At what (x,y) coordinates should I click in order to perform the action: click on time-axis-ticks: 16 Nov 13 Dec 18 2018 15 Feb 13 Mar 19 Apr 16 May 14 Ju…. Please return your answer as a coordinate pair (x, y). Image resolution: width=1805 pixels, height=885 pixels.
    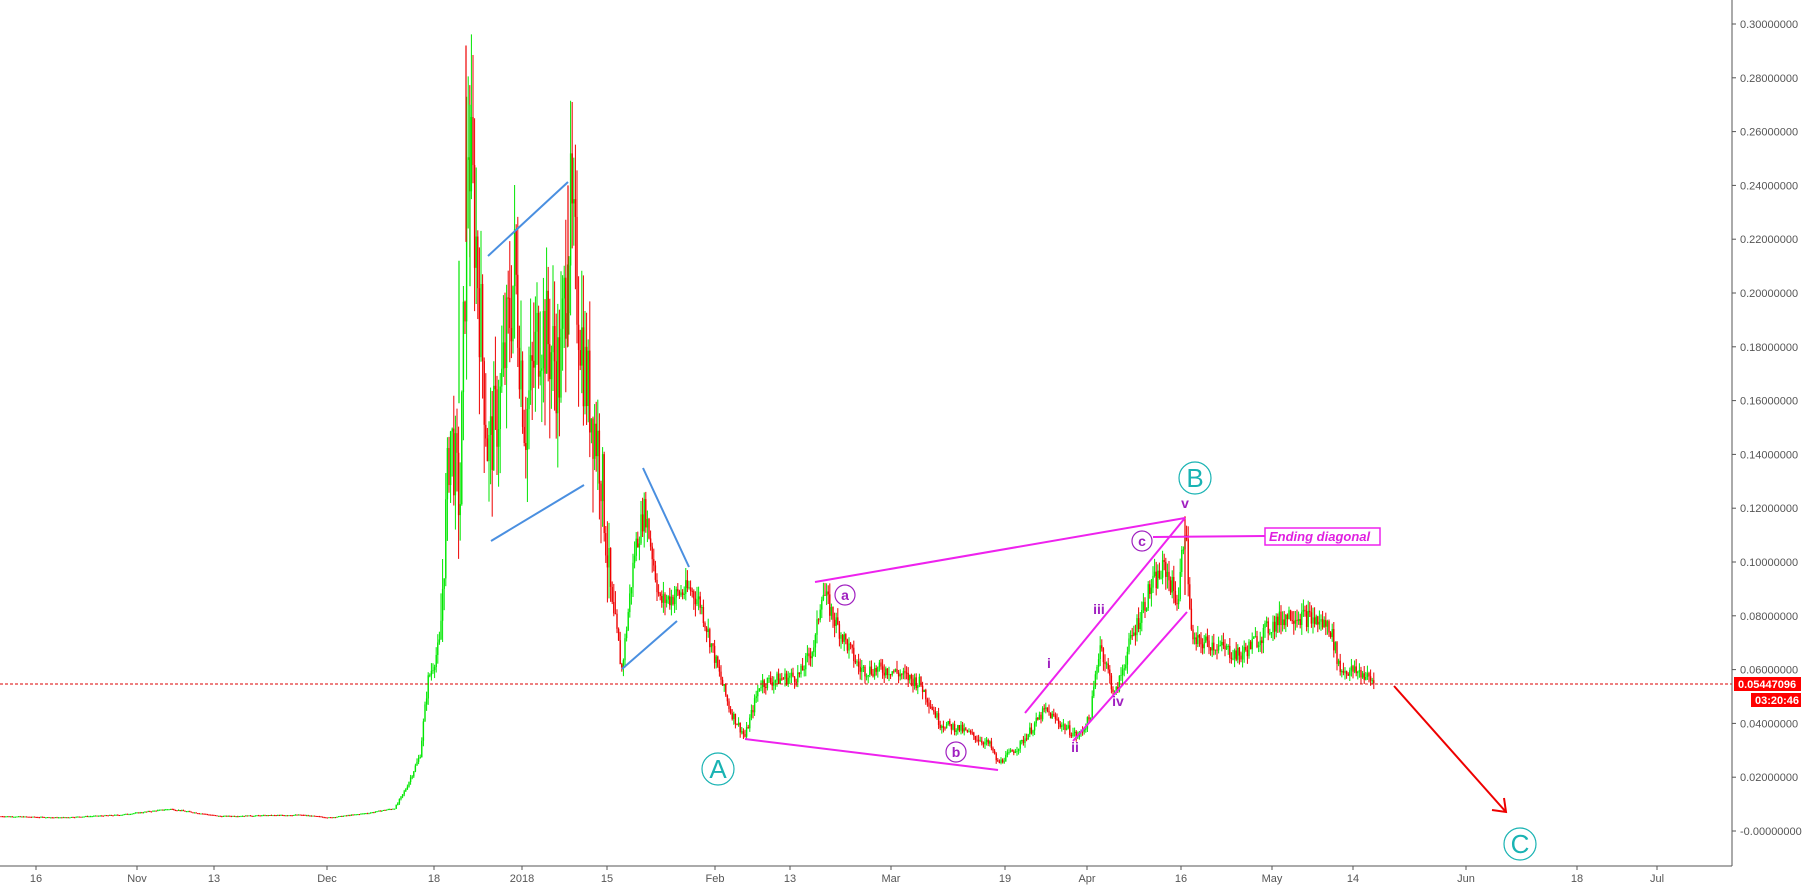
    Looking at the image, I should click on (847, 875).